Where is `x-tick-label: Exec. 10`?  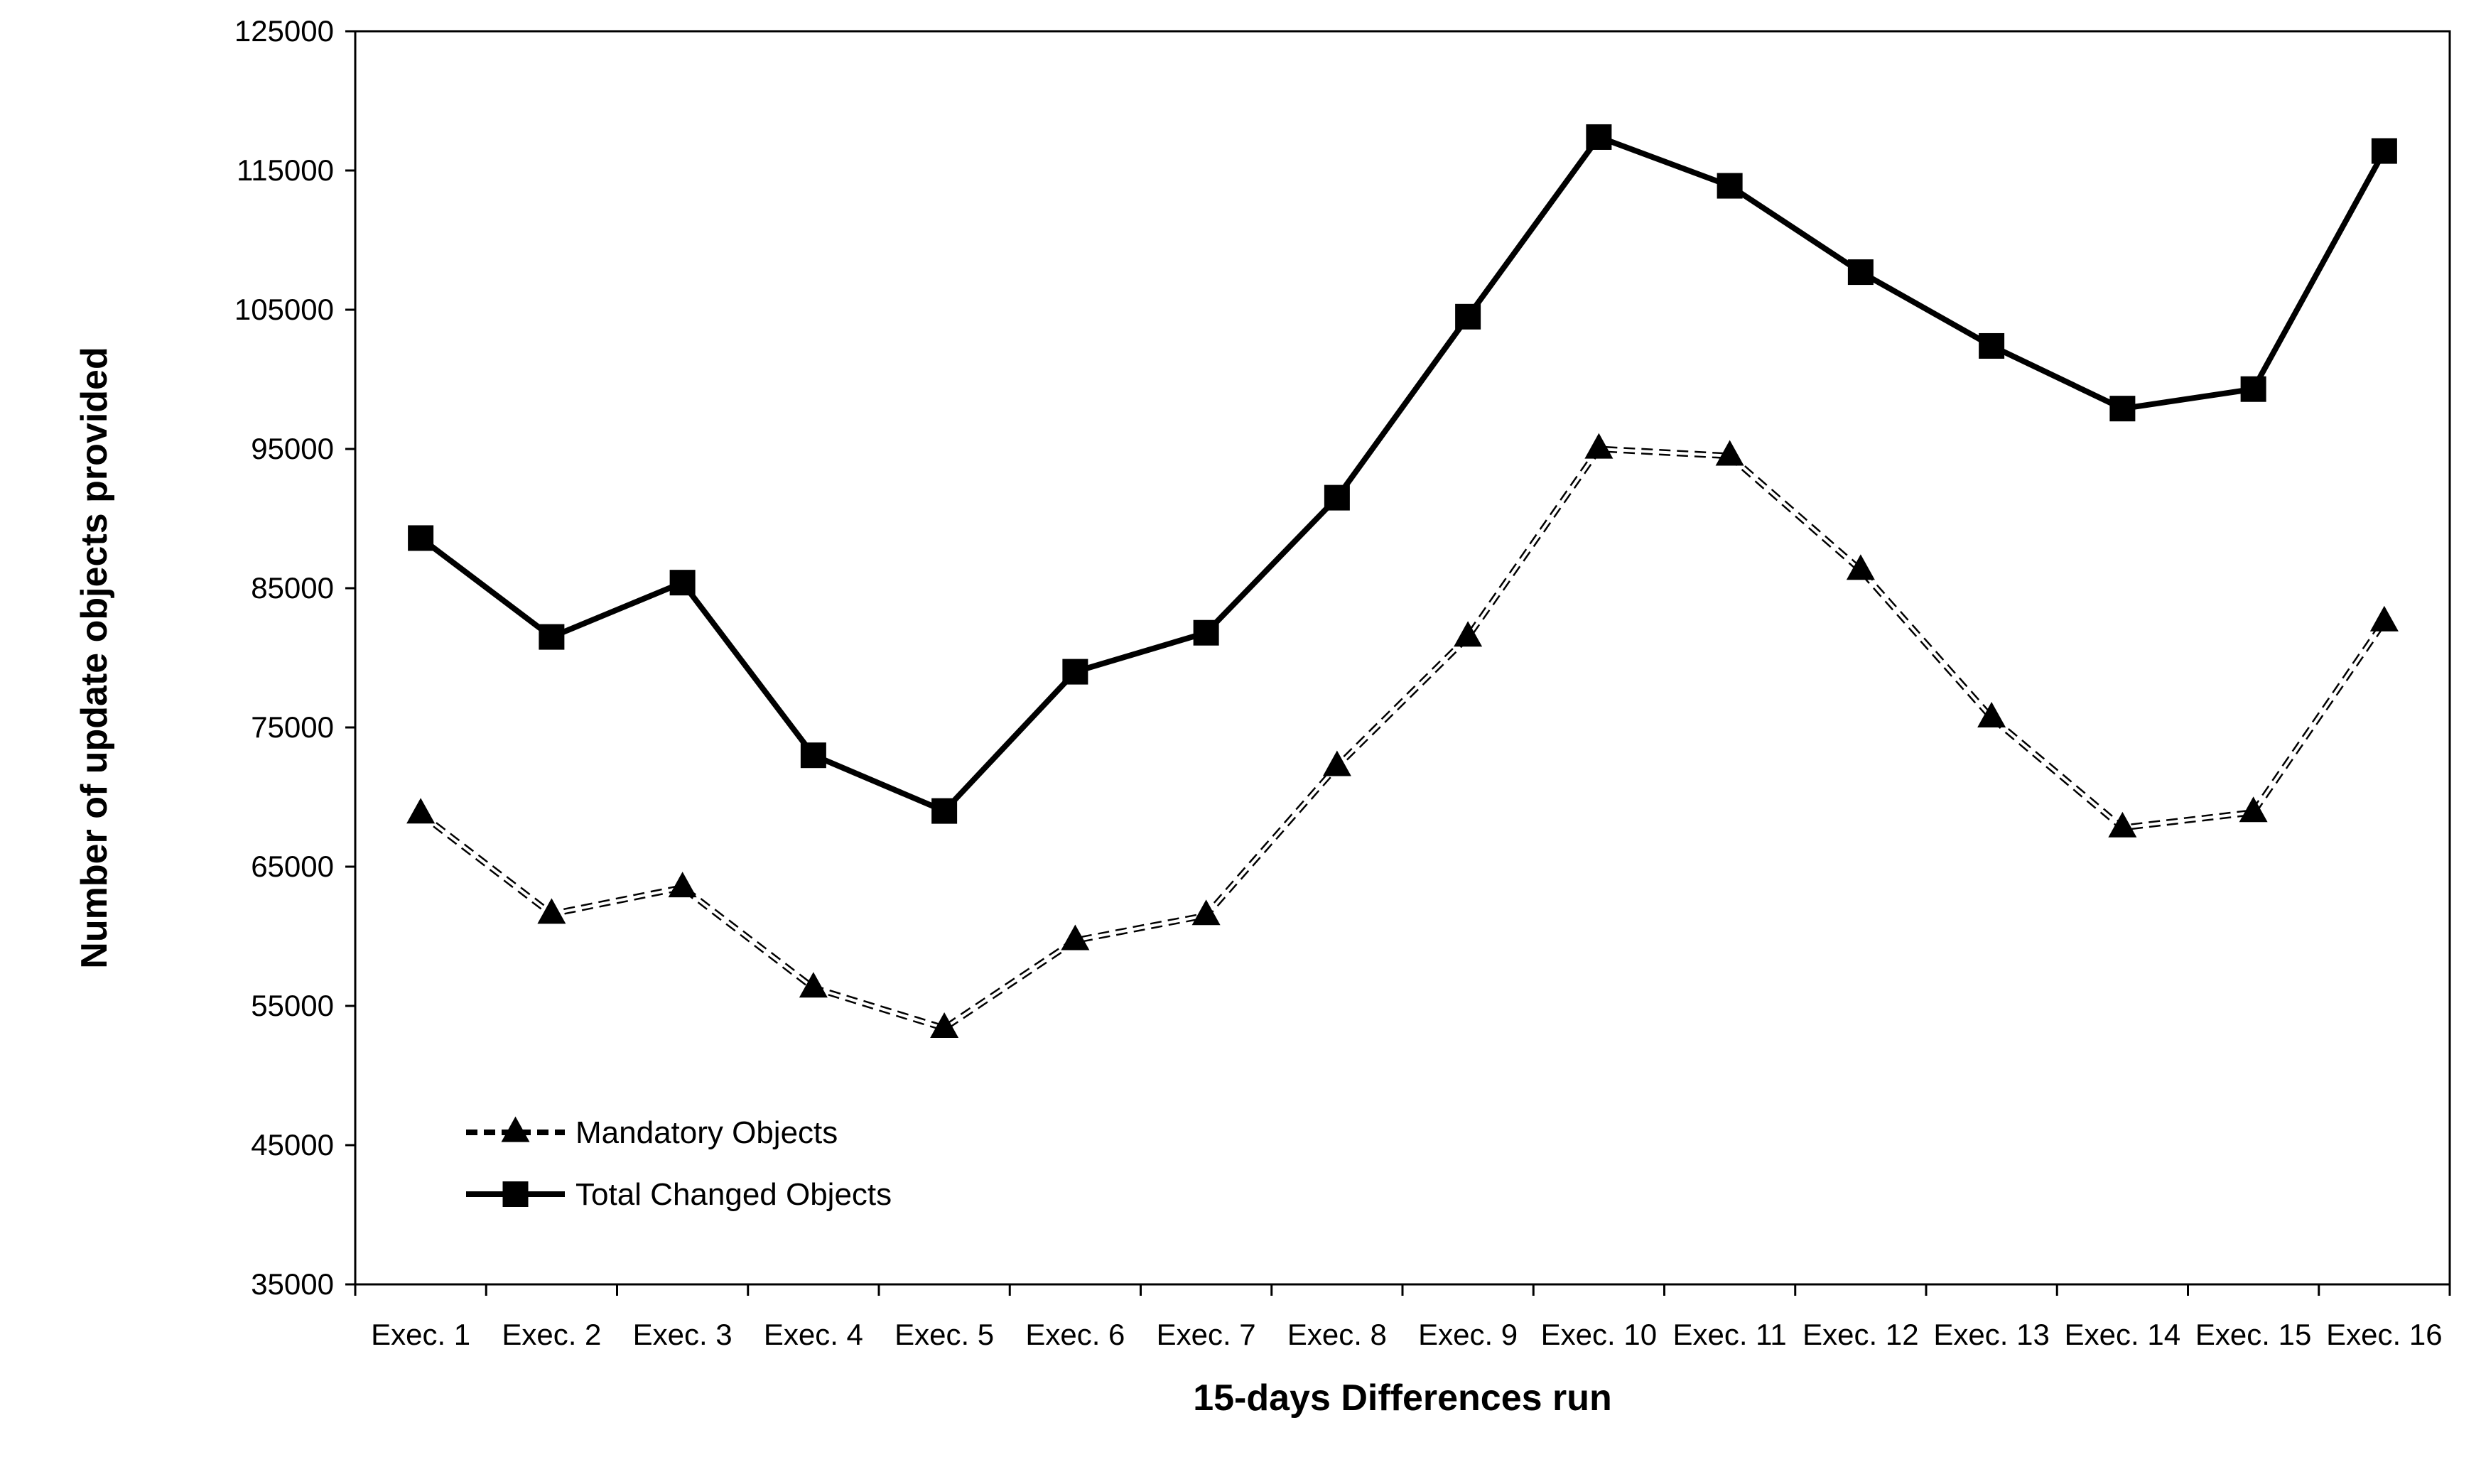 x-tick-label: Exec. 10 is located at coordinates (1599, 1334).